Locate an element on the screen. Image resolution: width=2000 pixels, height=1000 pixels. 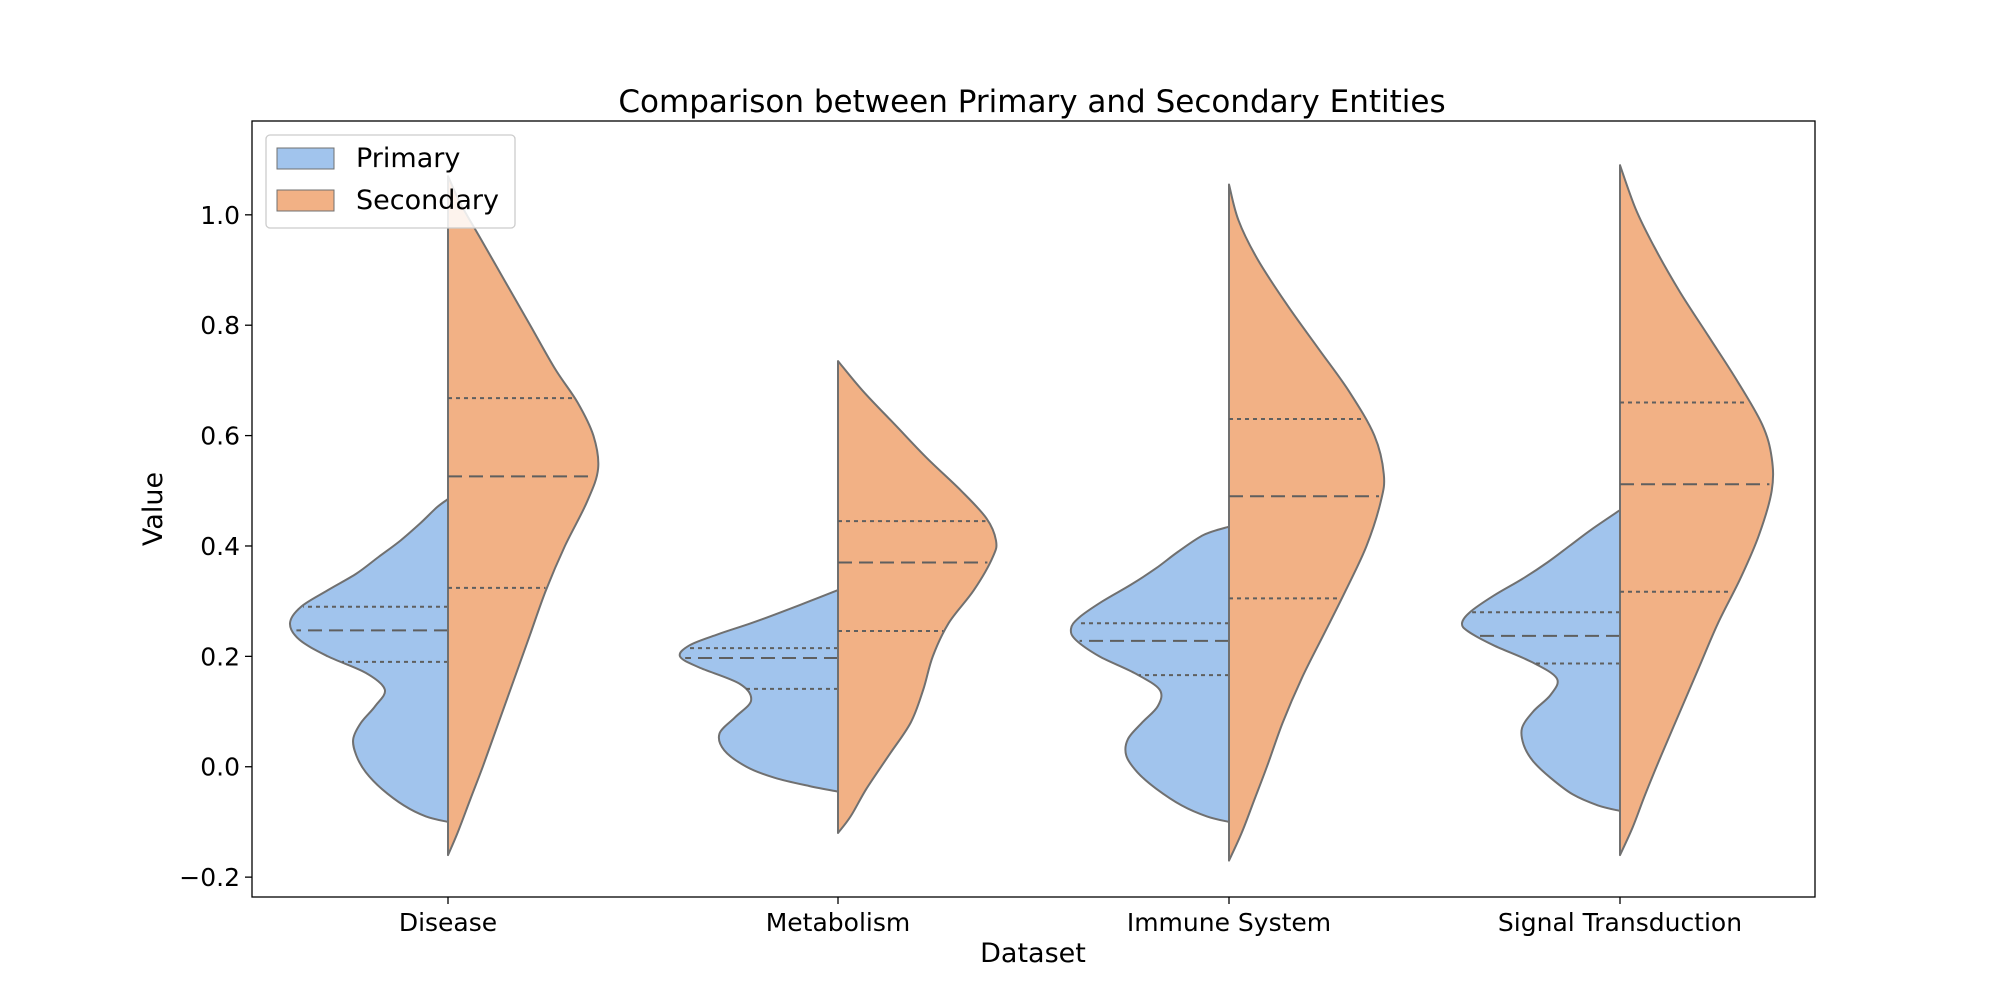
legend-swatch-secondary is located at coordinates (305, 200).